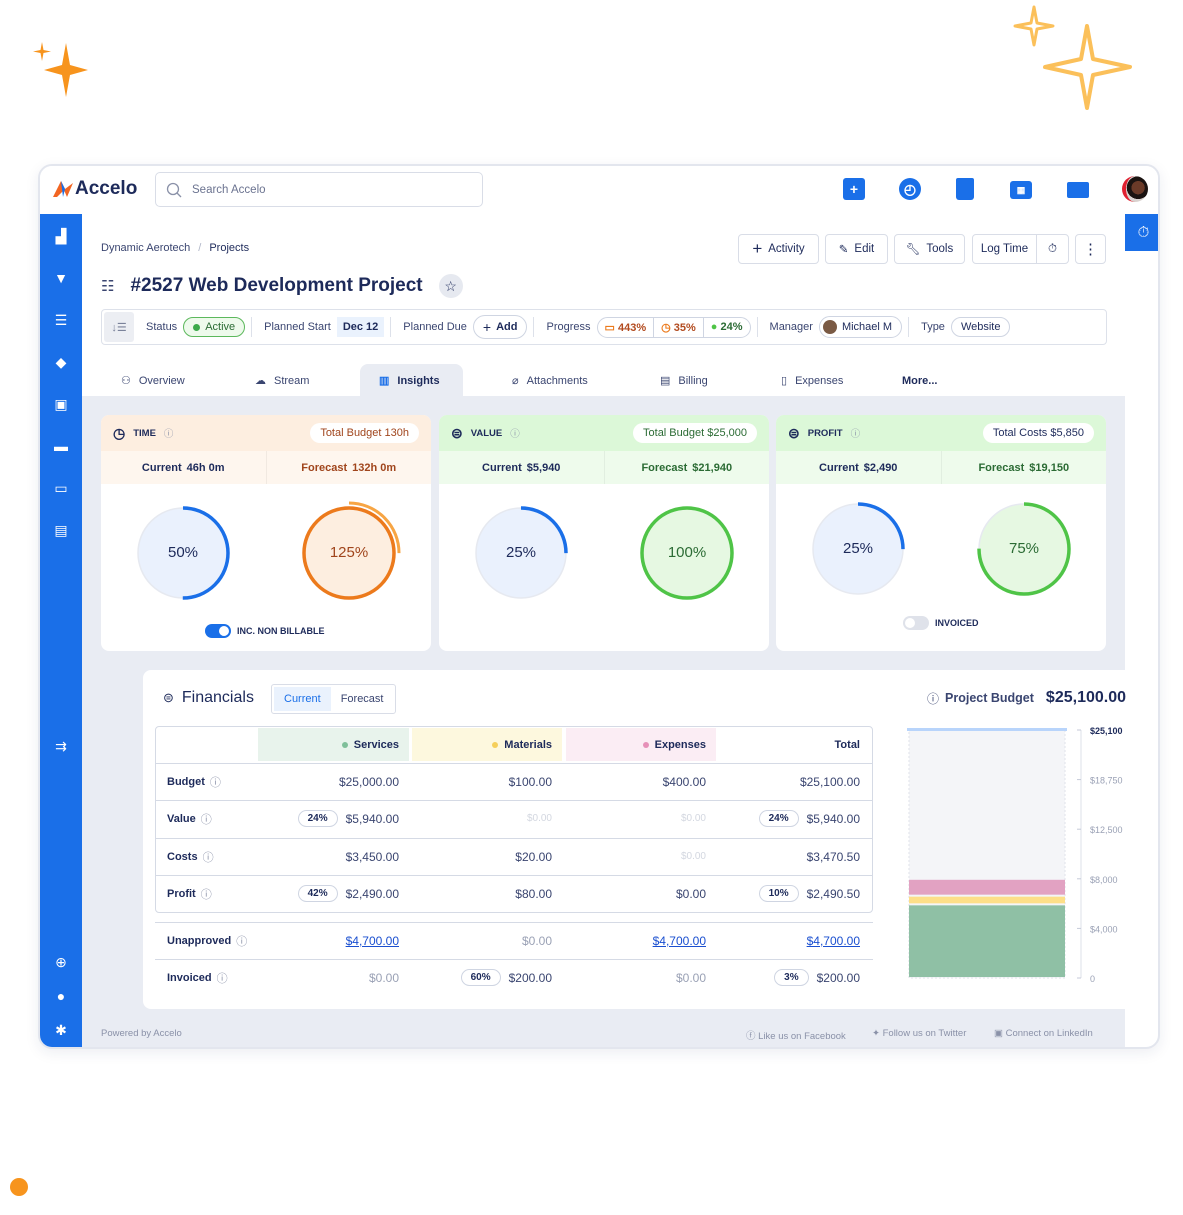 The width and height of the screenshot is (1183, 1215). I want to click on tab-overview: ⚇ Overview, so click(153, 380).